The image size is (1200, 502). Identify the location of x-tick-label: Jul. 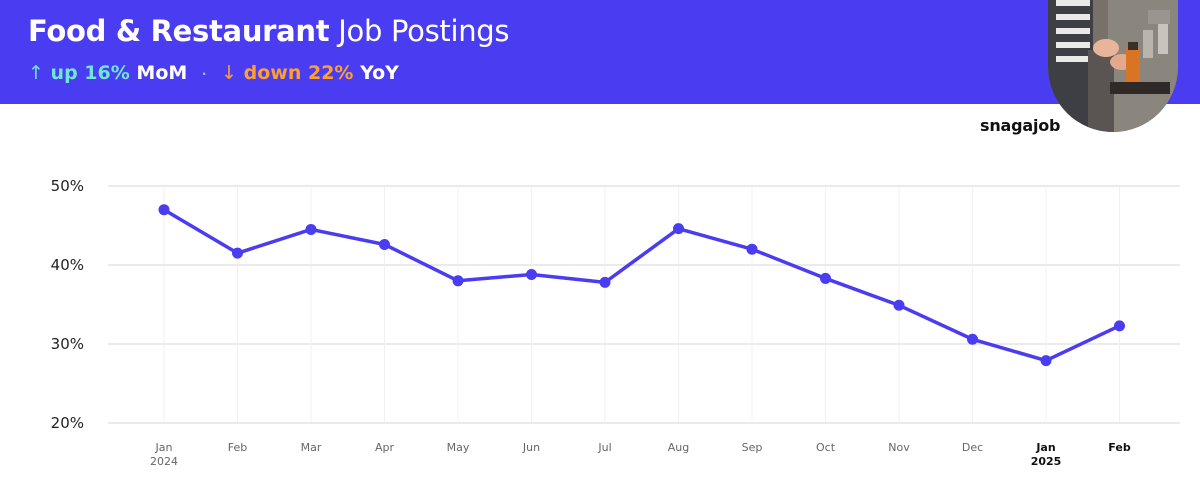
(604, 447).